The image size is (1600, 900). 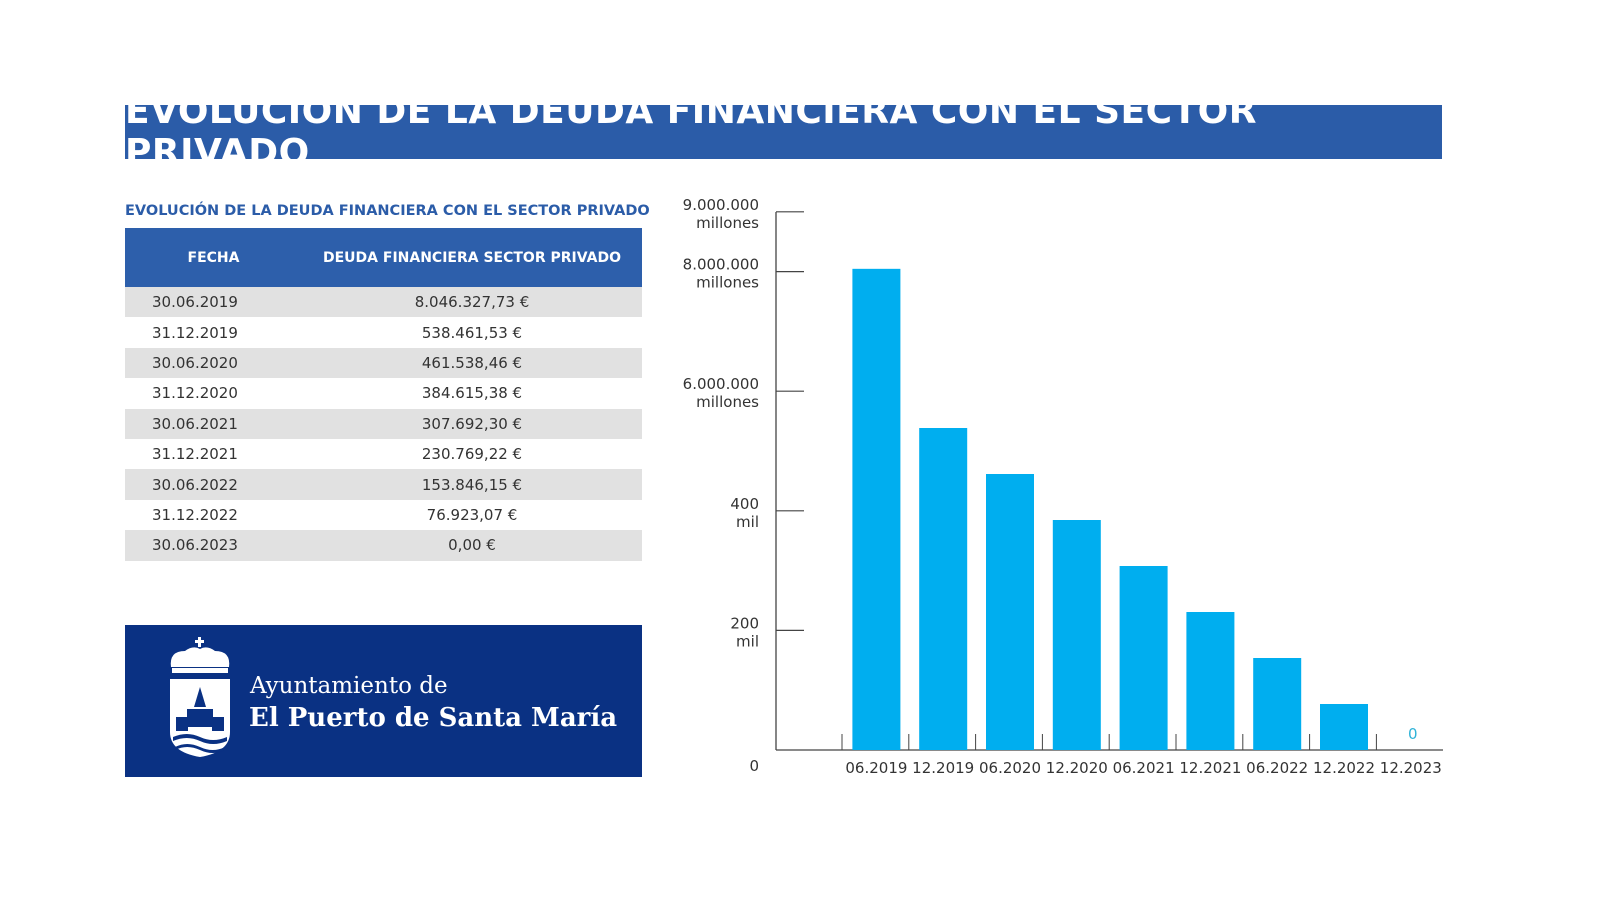 I want to click on logo-line2: El Puerto de Santa María, so click(x=433, y=718).